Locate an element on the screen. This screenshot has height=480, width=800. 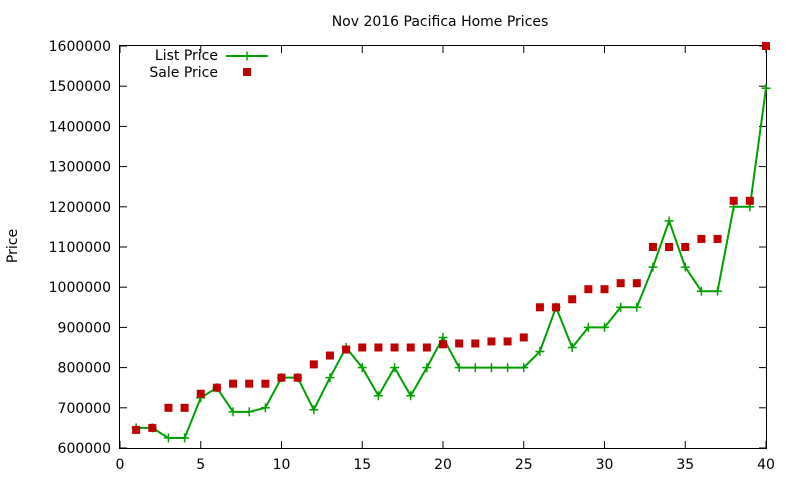
legend-label-sale-price: Sale Price is located at coordinates (183, 73).